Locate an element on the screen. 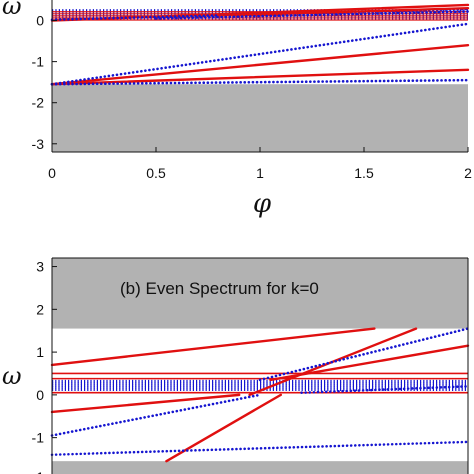 The image size is (474, 474). gray-band-lower is located at coordinates (260, 467).